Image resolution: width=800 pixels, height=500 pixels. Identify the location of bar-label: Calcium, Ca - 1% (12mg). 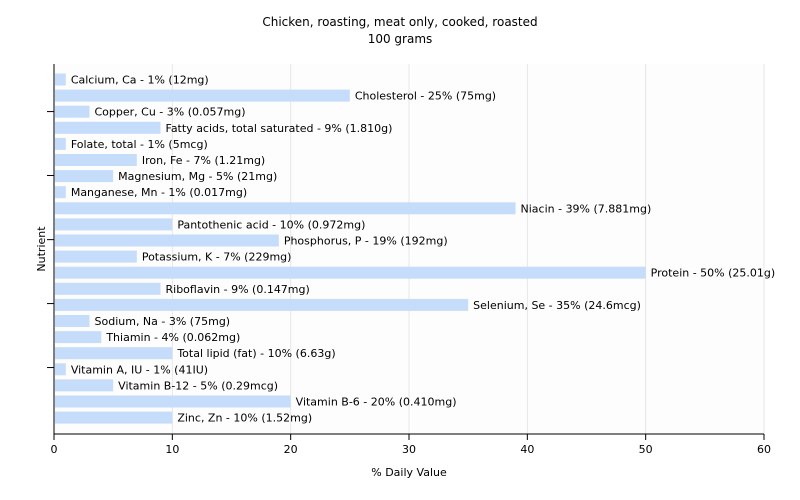
(140, 80).